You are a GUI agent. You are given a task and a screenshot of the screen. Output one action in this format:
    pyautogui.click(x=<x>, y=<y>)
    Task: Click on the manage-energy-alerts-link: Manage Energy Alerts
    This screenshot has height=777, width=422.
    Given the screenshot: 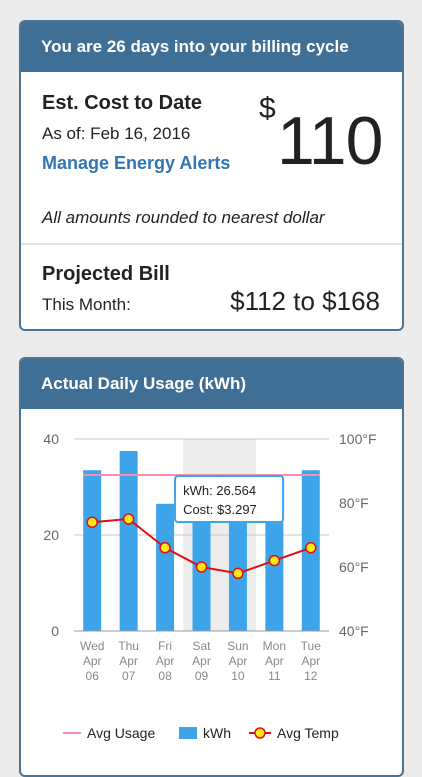 What is the action you would take?
    pyautogui.click(x=136, y=163)
    